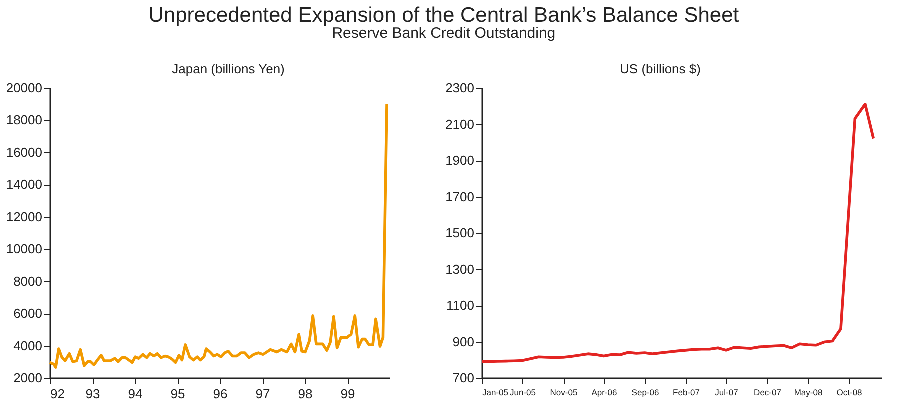 The image size is (907, 417). What do you see at coordinates (660, 69) in the screenshot?
I see `y-axis-title: US (billions $)` at bounding box center [660, 69].